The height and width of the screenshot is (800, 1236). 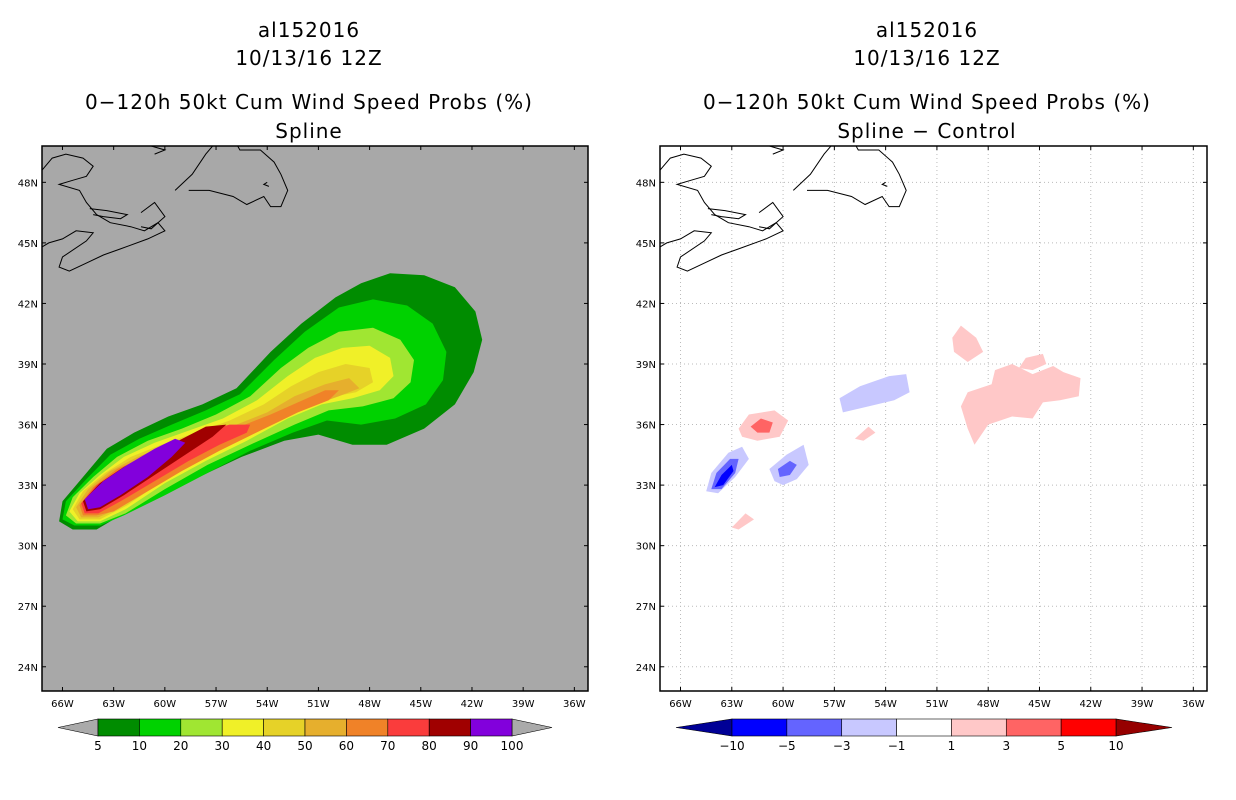 I want to click on colorbar-label: 60, so click(x=346, y=746).